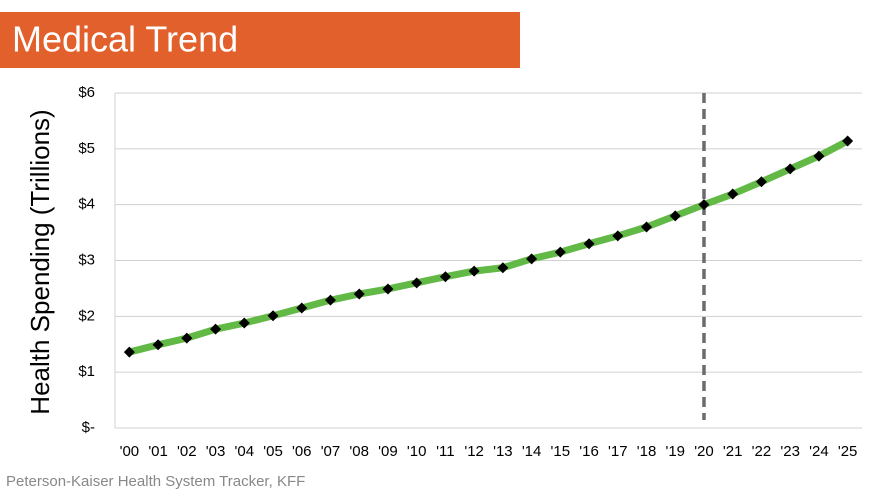 Image resolution: width=877 pixels, height=493 pixels. Describe the element at coordinates (245, 451) in the screenshot. I see `x-tick-label: '04` at that location.